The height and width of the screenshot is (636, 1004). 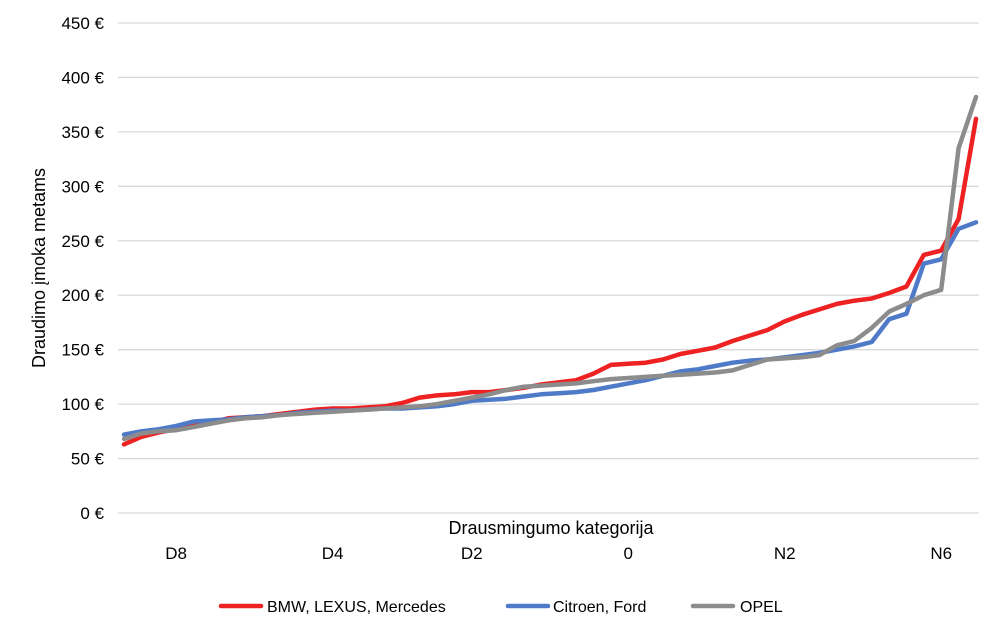 What do you see at coordinates (500, 607) in the screenshot?
I see `legend: BMW, LEXUS, Mercedes Citroen, Ford OPEL` at bounding box center [500, 607].